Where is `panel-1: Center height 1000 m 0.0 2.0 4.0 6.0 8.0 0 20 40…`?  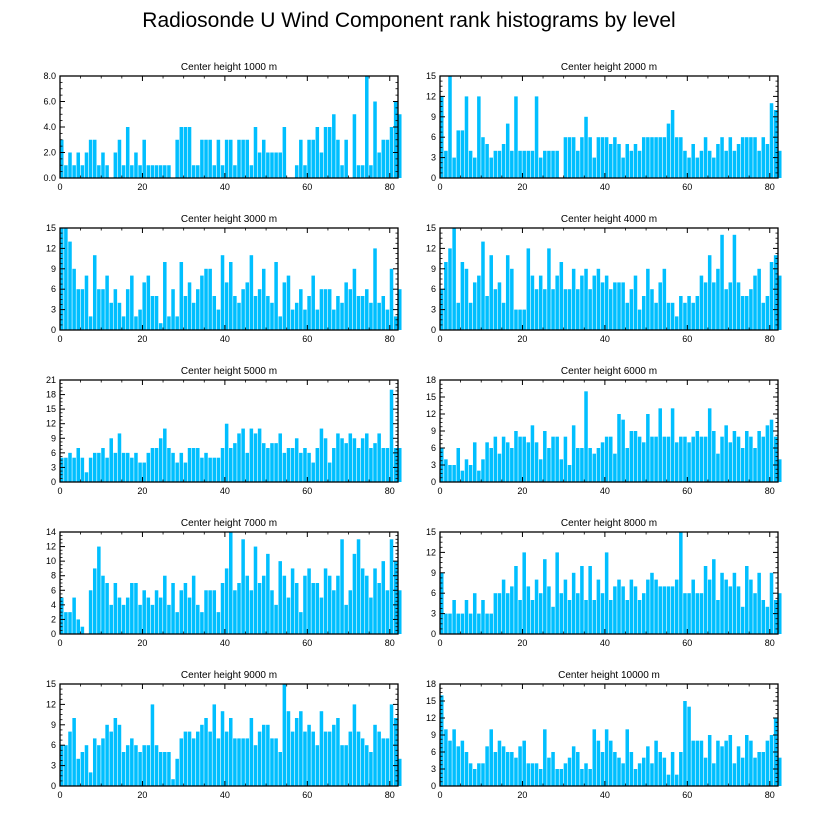 panel-1: Center height 1000 m 0.0 2.0 4.0 6.0 8.0 0 20 40… is located at coordinates (222, 127).